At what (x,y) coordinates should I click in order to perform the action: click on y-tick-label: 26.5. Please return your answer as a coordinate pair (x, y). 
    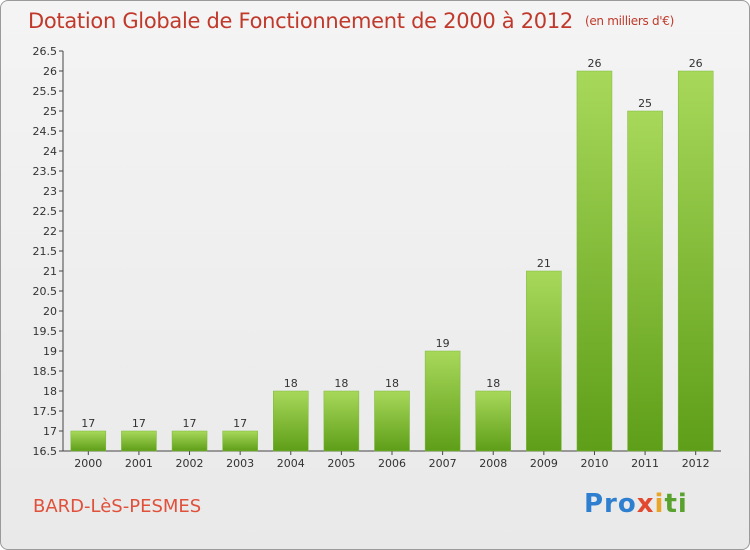
    Looking at the image, I should click on (45, 51).